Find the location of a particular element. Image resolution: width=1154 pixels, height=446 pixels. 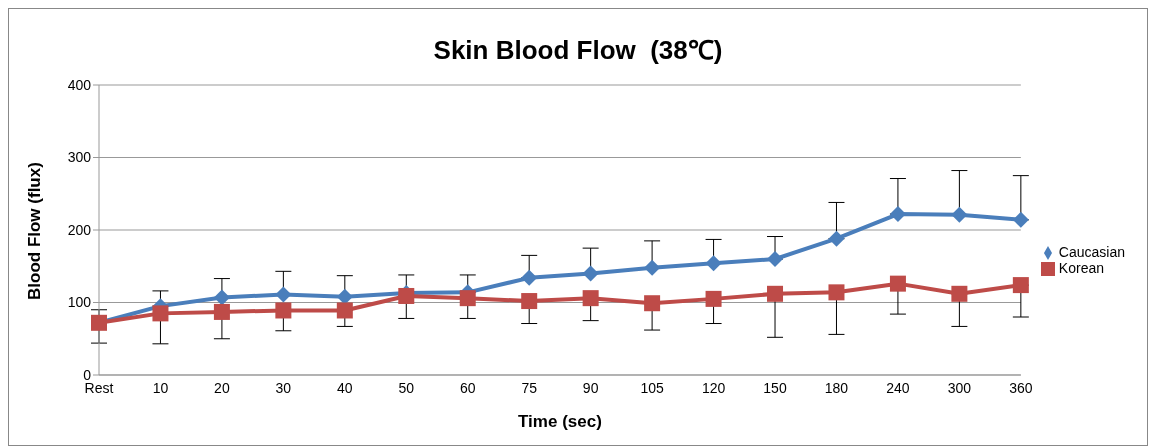

y-tick-label: 400 is located at coordinates (79, 84).